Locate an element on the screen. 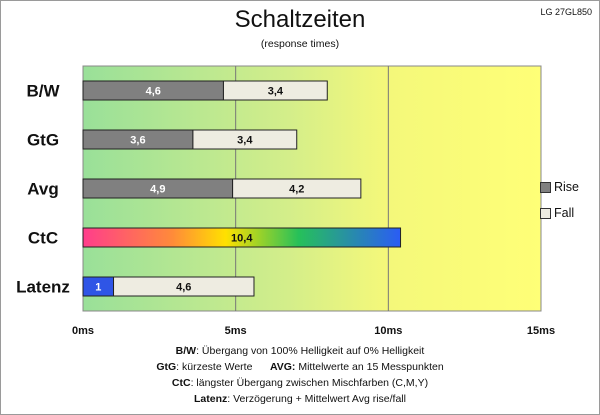  footnote-latenz-key: Latenz is located at coordinates (211, 399).